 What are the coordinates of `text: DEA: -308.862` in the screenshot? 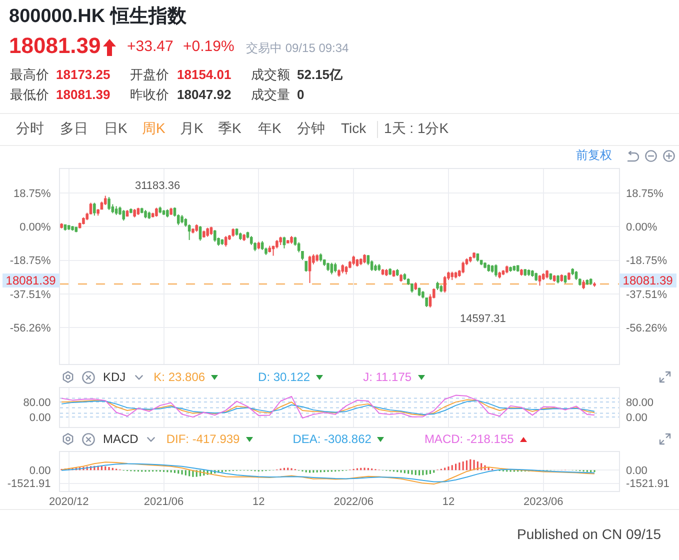 It's located at (332, 439).